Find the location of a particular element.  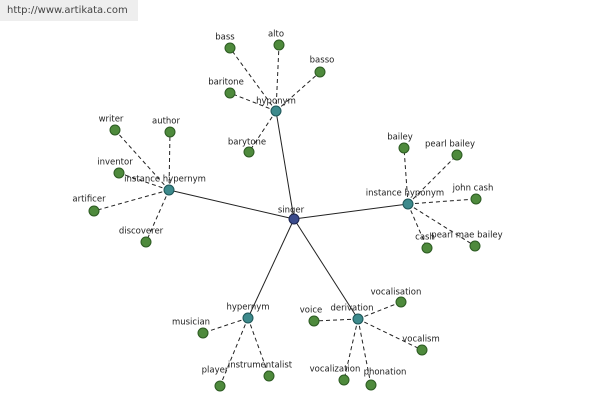

leaf-label: baritone is located at coordinates (226, 83).